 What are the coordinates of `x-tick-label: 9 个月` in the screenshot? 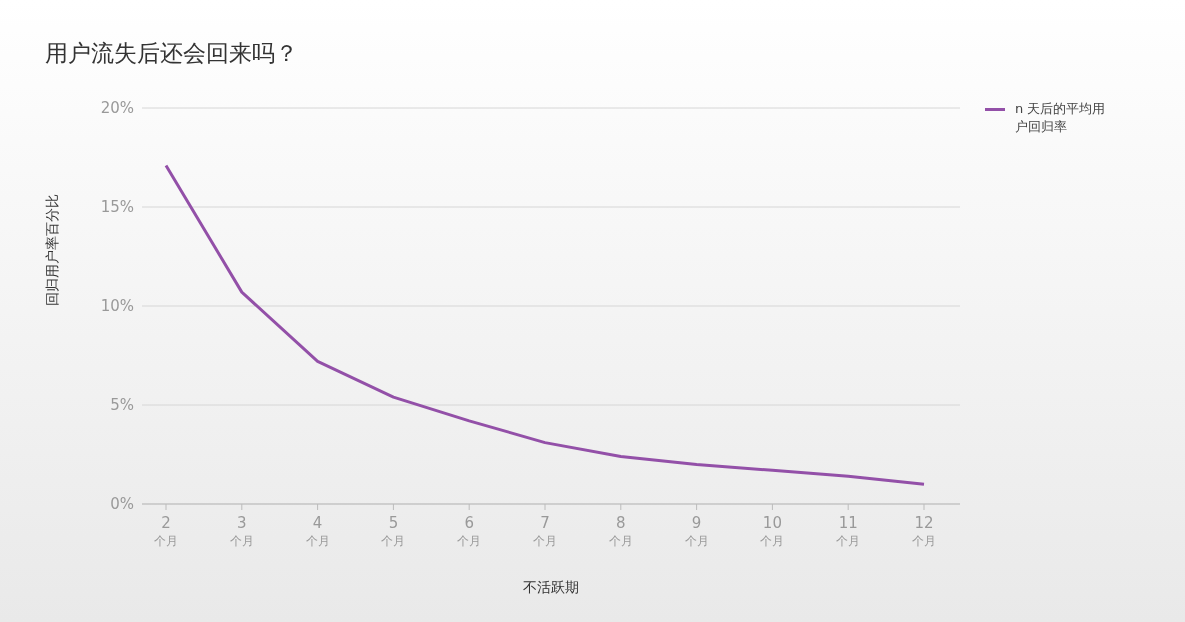 It's located at (696, 531).